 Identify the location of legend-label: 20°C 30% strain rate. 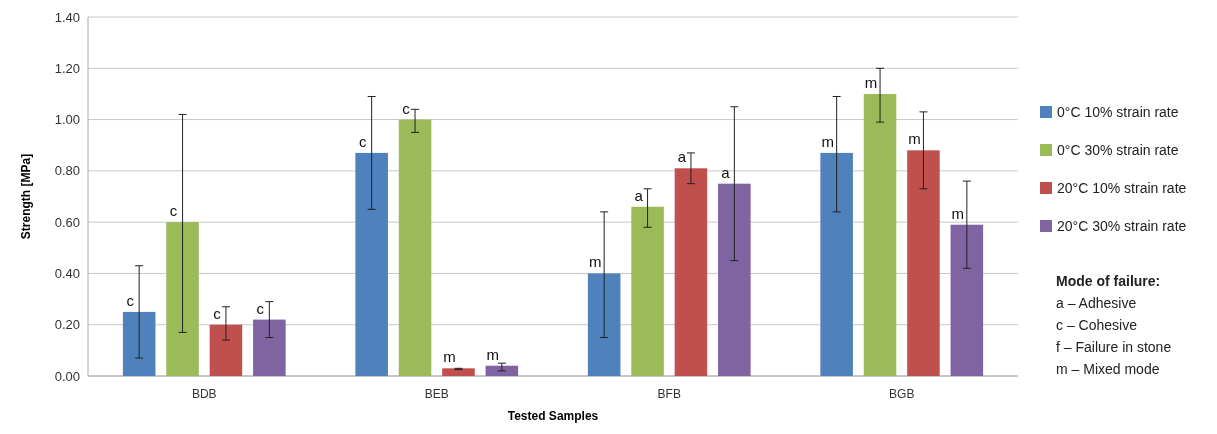
(1122, 225).